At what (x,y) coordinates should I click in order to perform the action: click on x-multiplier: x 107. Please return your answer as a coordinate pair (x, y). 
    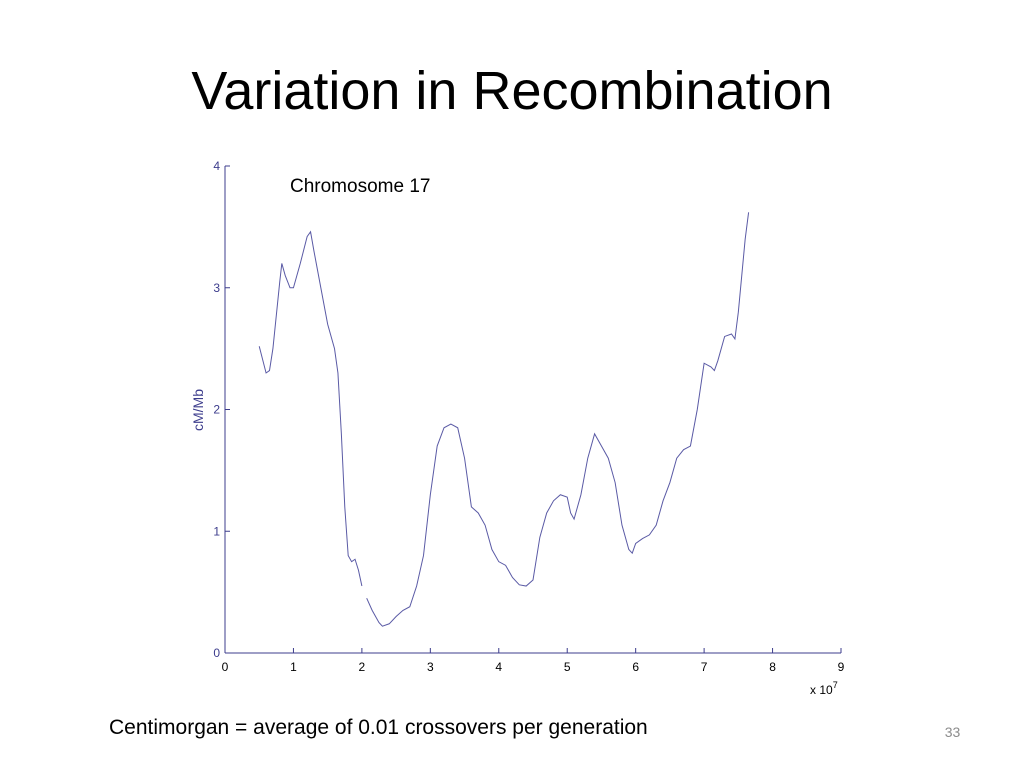
    Looking at the image, I should click on (824, 688).